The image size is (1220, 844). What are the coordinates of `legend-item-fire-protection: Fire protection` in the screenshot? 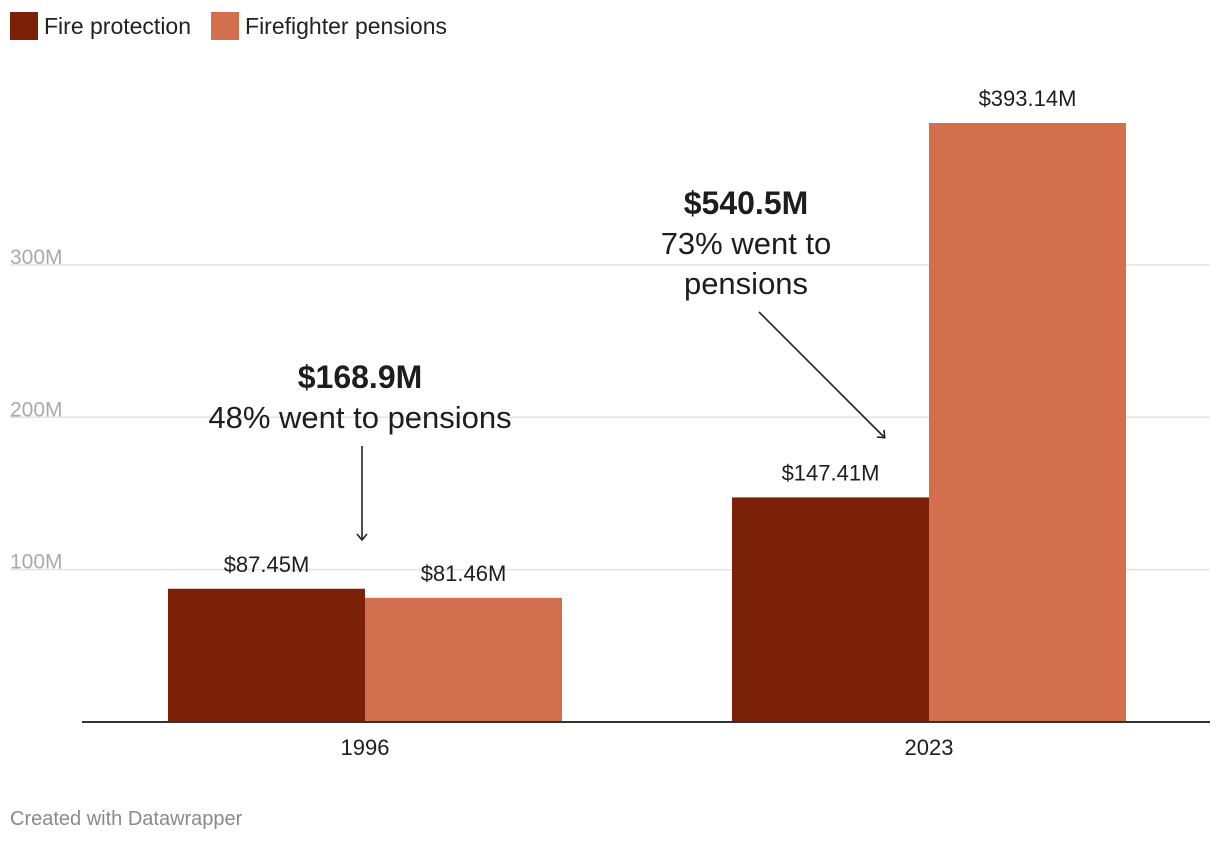 It's located at (100, 26).